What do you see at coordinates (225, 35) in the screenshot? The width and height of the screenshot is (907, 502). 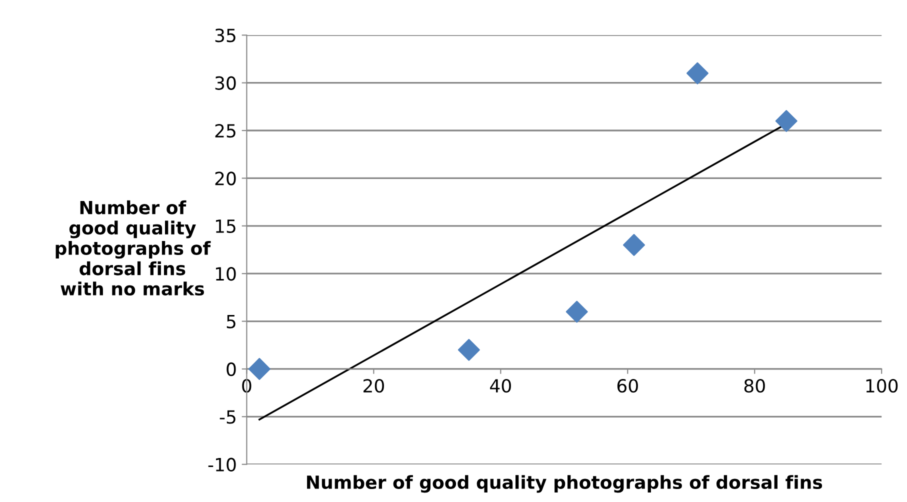 I see `y-tick-label: 35` at bounding box center [225, 35].